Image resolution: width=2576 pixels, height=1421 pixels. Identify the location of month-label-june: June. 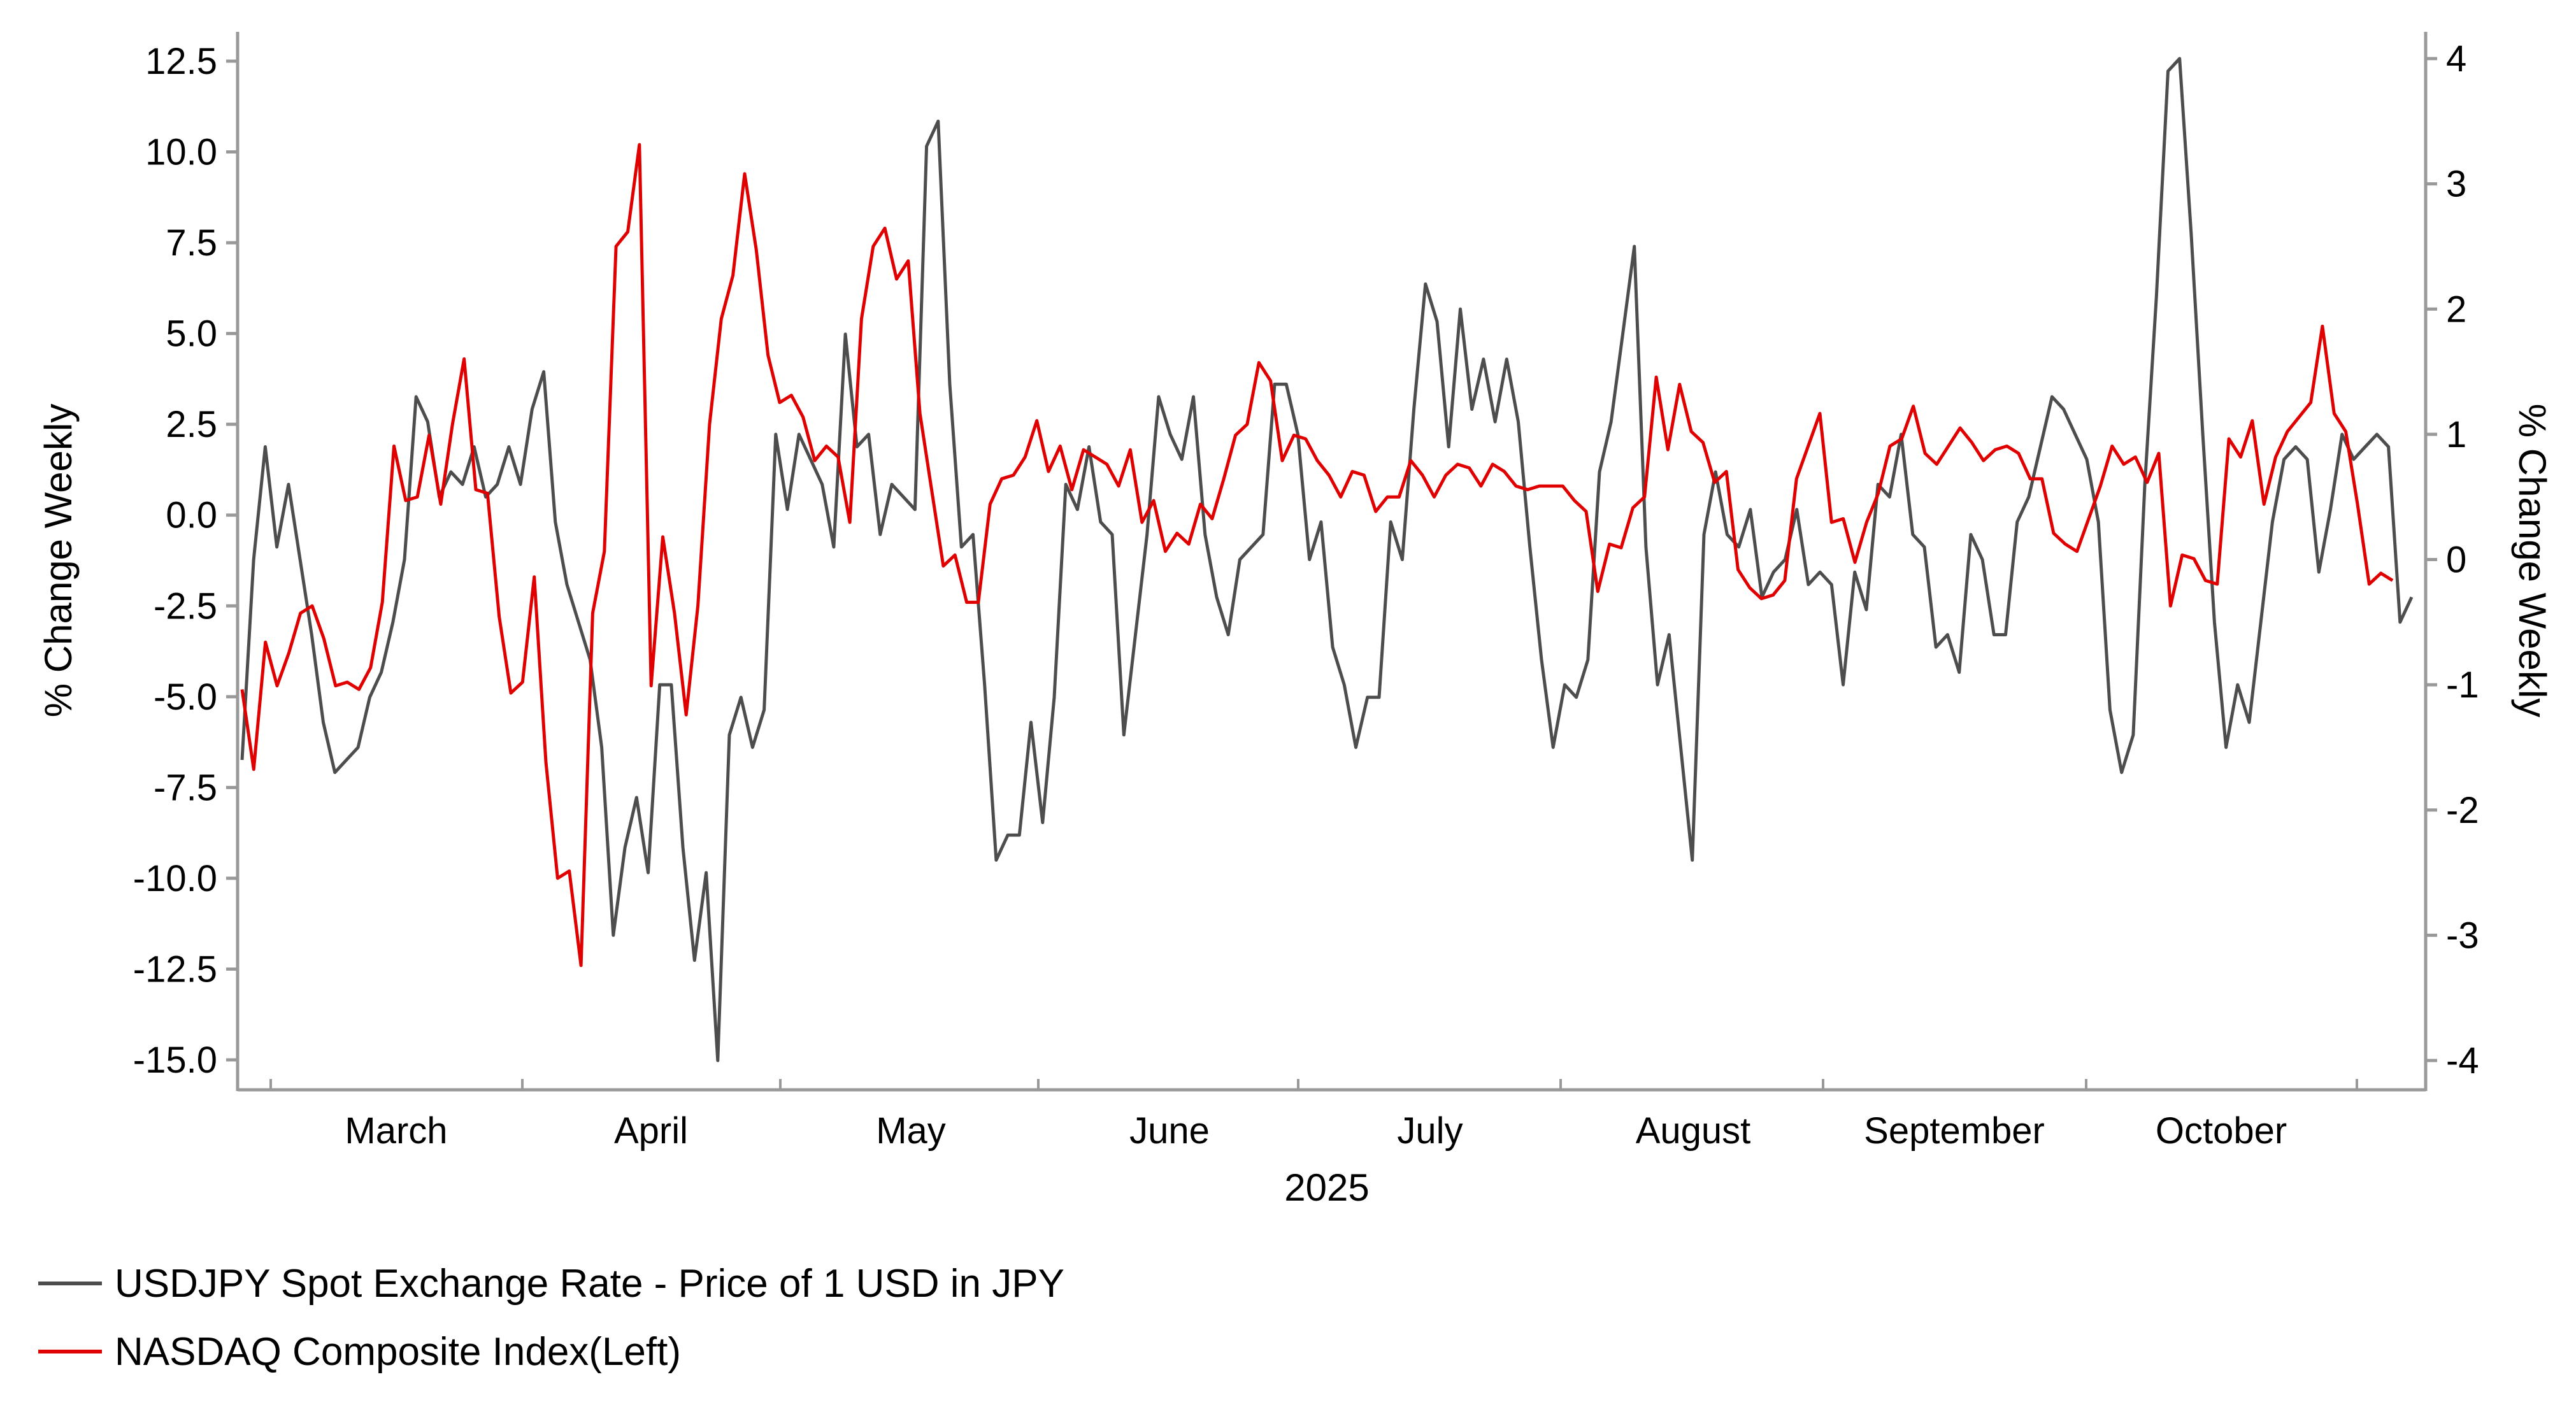
(1169, 1131).